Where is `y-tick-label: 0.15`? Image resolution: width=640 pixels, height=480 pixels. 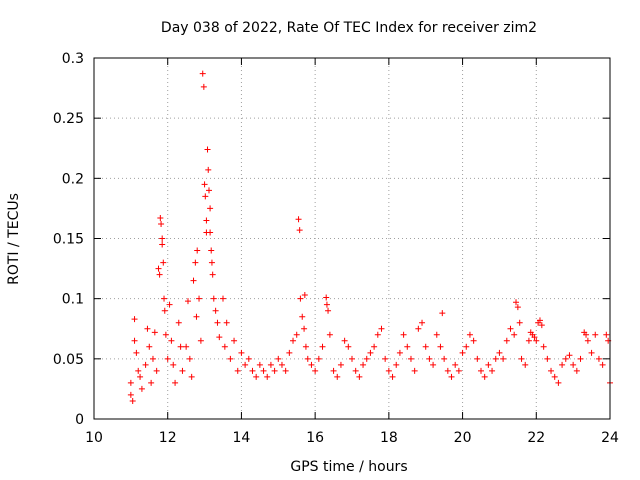
y-tick-label: 0.15 is located at coordinates (68, 240).